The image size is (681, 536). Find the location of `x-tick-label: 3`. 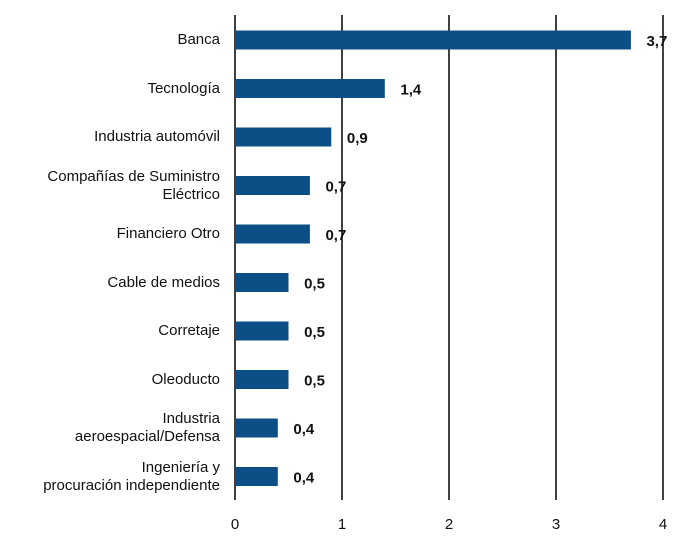

x-tick-label: 3 is located at coordinates (556, 524).